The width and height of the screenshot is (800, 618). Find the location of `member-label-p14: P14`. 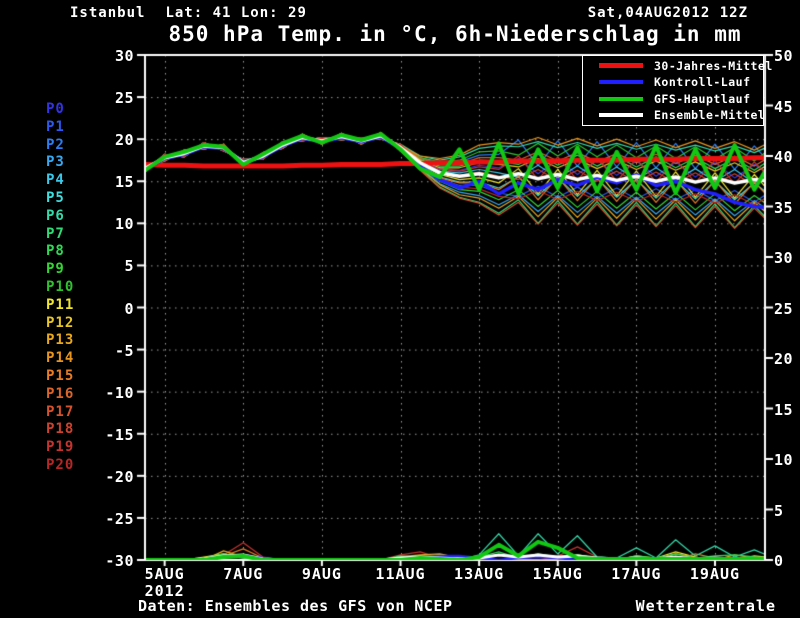

member-label-p14: P14 is located at coordinates (60, 358).